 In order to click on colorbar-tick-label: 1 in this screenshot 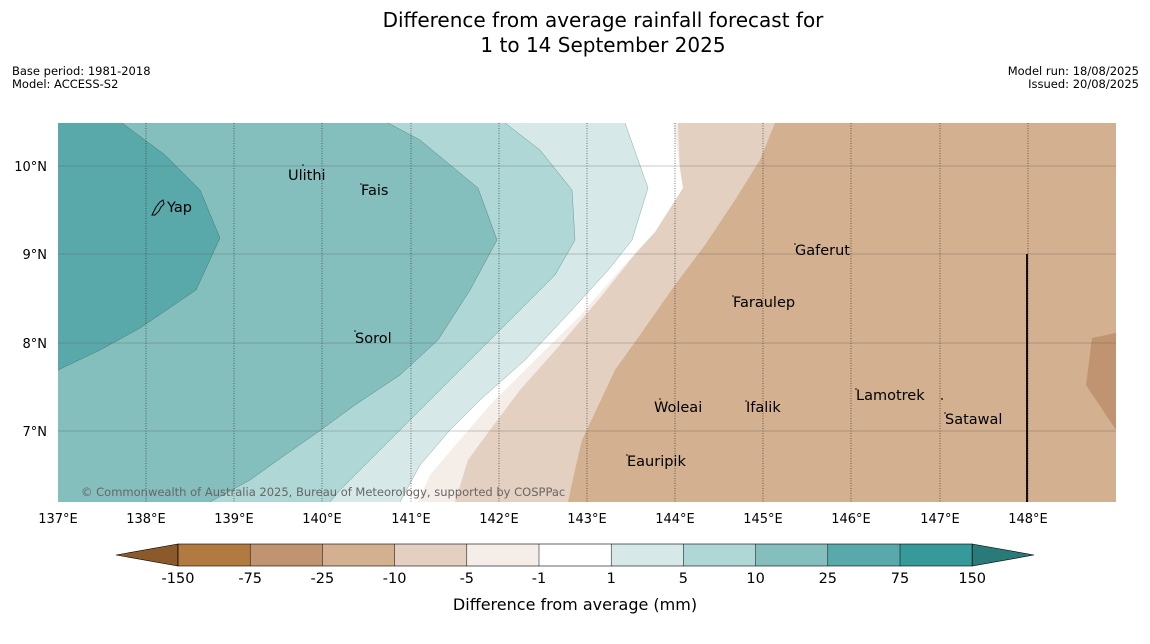, I will do `click(611, 579)`.